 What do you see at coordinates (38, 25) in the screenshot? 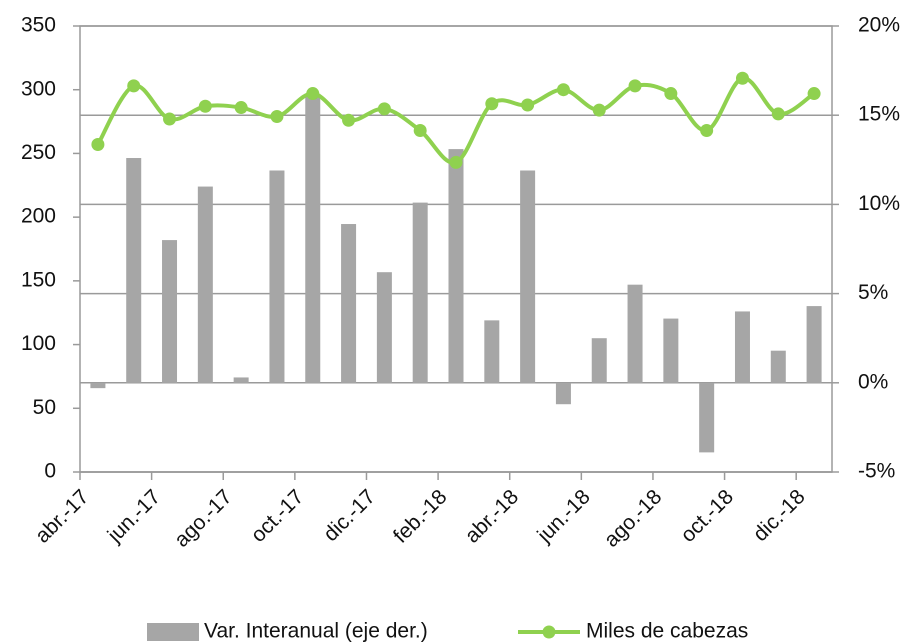
I see `y-tick-label: 350` at bounding box center [38, 25].